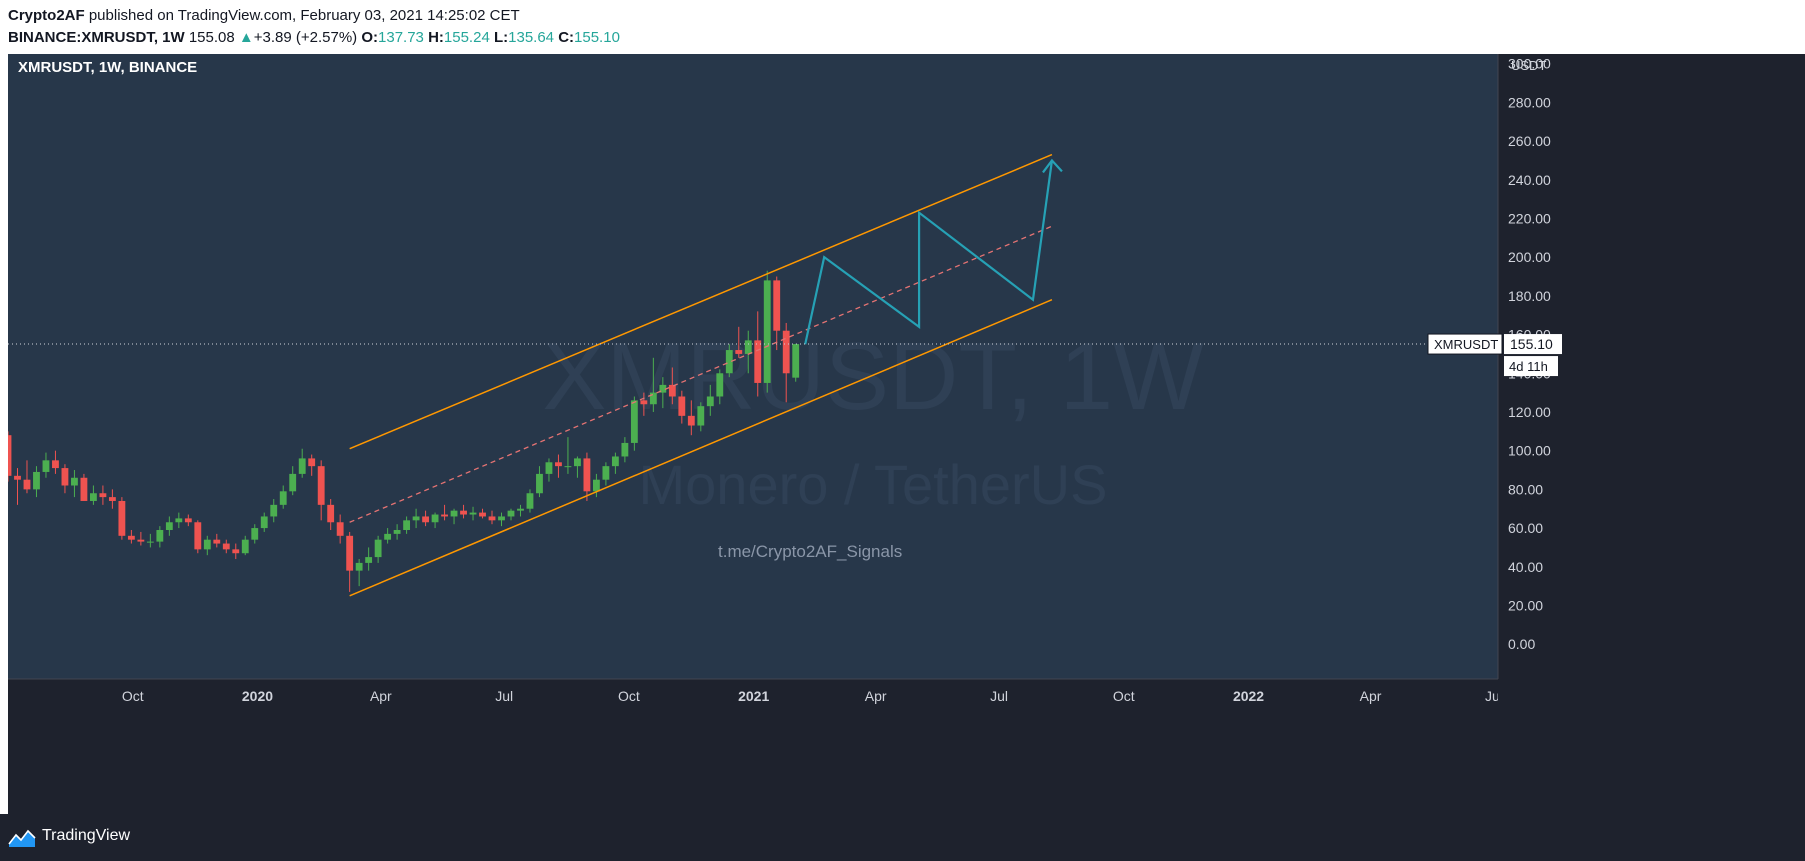  I want to click on price-tick-label: 40.00, so click(1525, 567).